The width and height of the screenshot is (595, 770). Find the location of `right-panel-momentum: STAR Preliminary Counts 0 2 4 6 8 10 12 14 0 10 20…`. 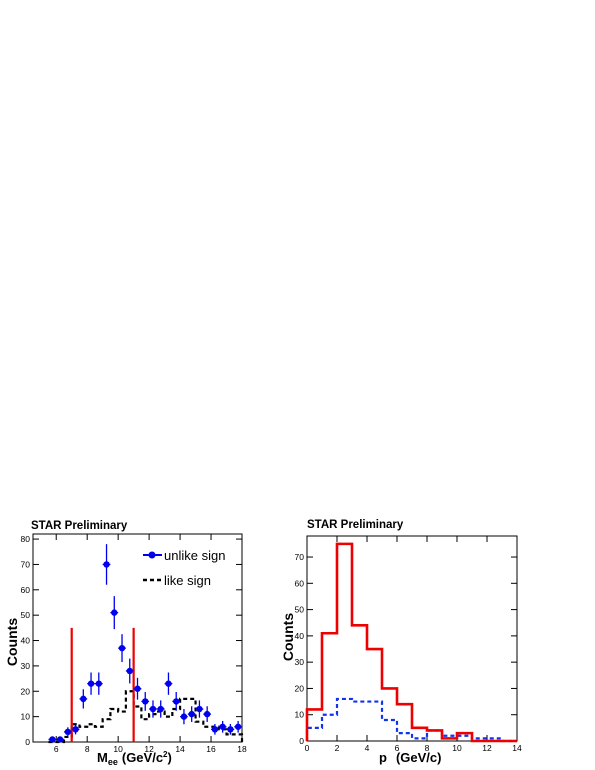

right-panel-momentum: STAR Preliminary Counts 0 2 4 6 8 10 12 14 0 10 20… is located at coordinates (401, 642).